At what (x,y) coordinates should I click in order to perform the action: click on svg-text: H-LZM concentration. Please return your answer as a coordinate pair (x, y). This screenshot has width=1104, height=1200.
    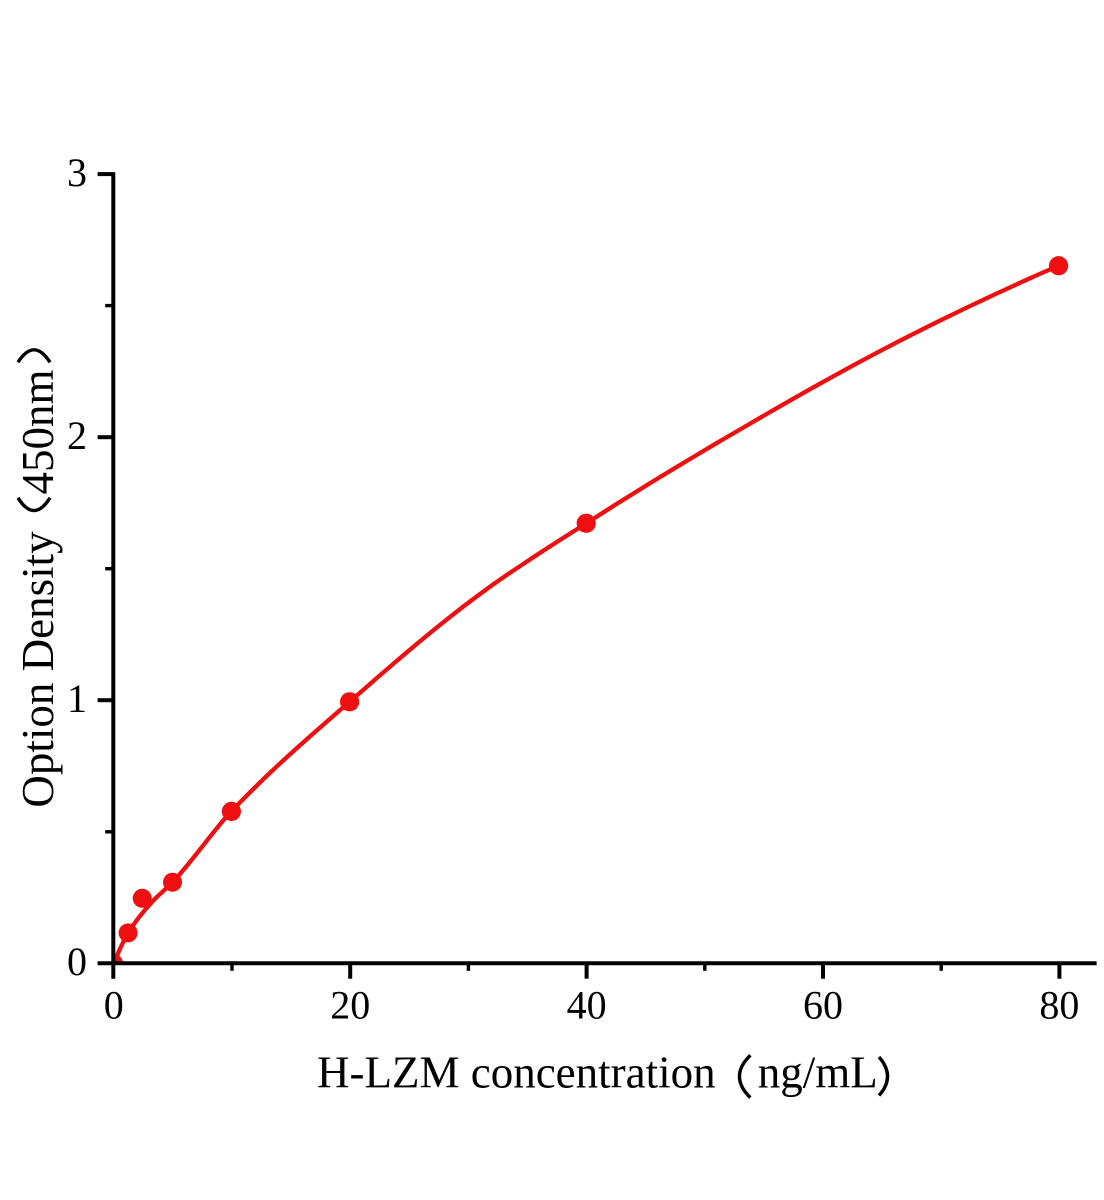
    Looking at the image, I should click on (516, 1073).